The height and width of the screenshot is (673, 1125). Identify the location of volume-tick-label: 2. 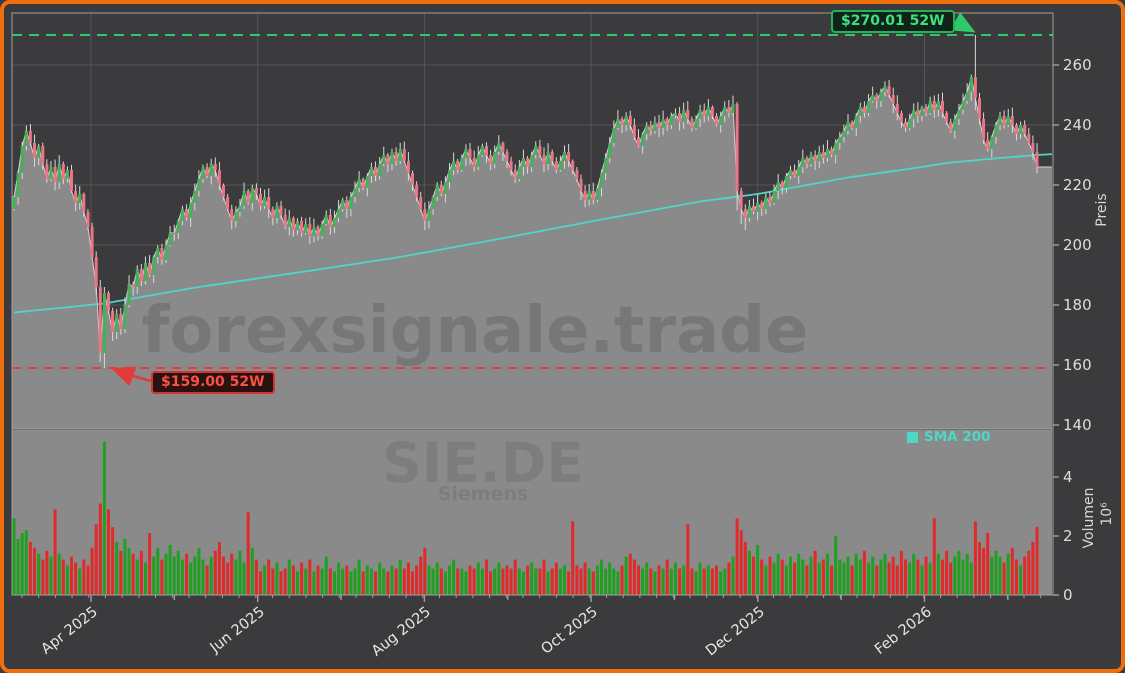
(1068, 536).